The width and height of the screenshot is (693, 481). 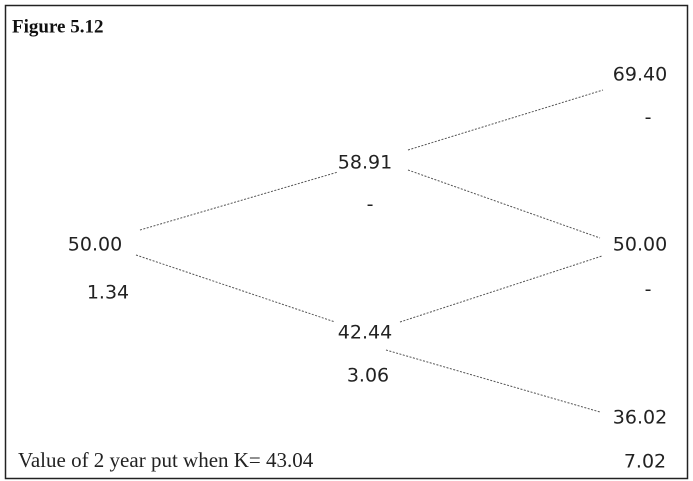 I want to click on node-value: 1.34, so click(x=108, y=293).